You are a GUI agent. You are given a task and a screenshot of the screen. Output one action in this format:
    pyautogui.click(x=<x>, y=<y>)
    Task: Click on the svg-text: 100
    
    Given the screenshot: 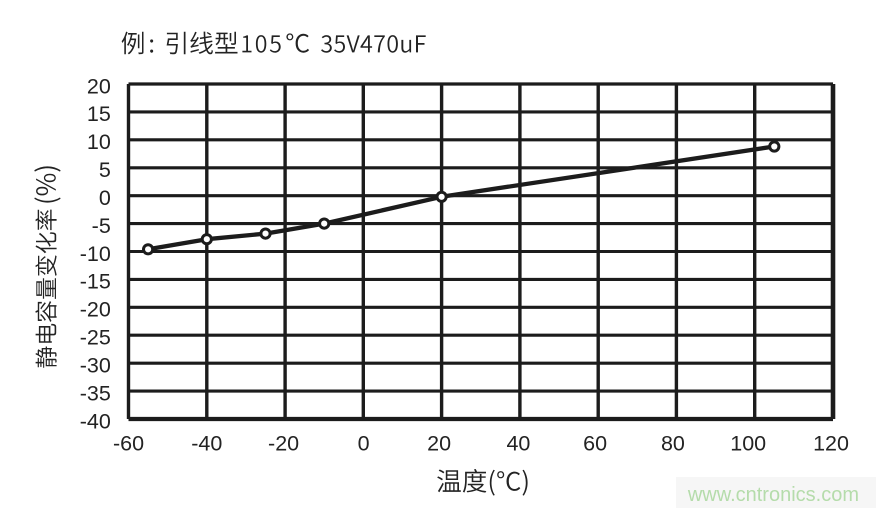 What is the action you would take?
    pyautogui.click(x=748, y=443)
    